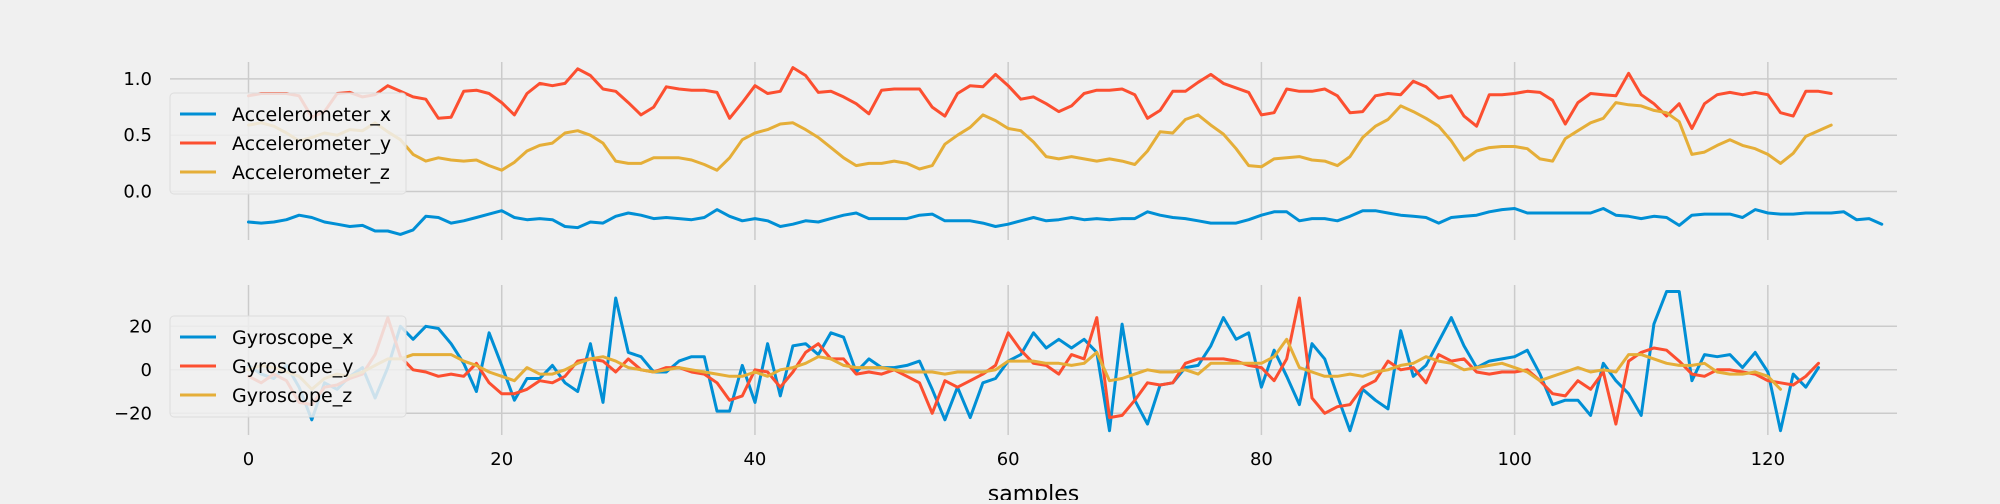  I want to click on x-tick-label: 0, so click(248, 459).